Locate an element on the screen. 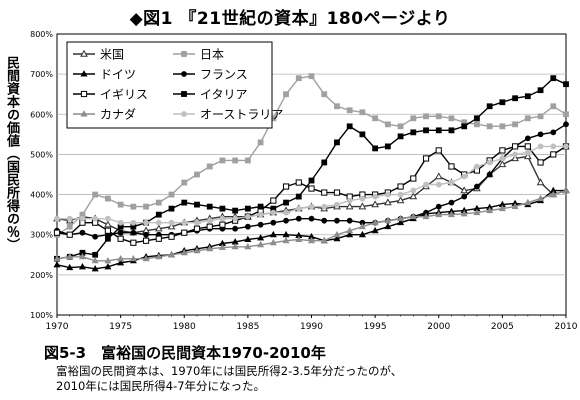 The image size is (580, 400). legend-label: イギリス is located at coordinates (124, 95).